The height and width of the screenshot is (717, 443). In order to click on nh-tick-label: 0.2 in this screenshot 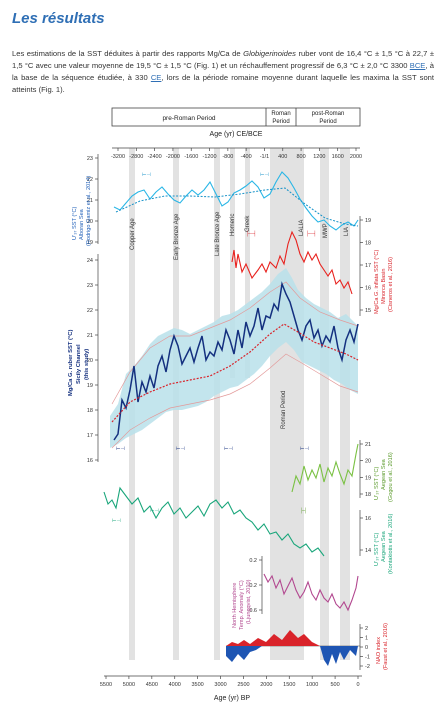, I will do `click(253, 561)`.